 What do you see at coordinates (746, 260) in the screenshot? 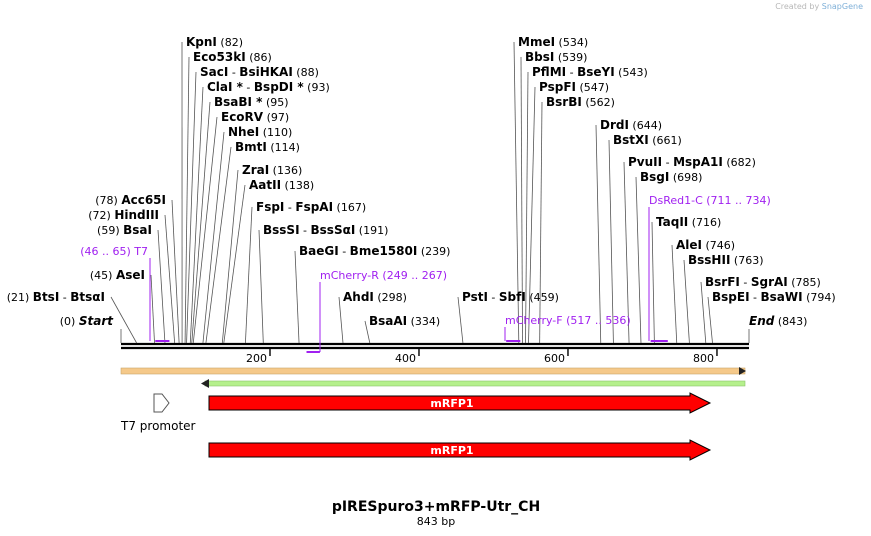
I see `site-position: (763)` at bounding box center [746, 260].